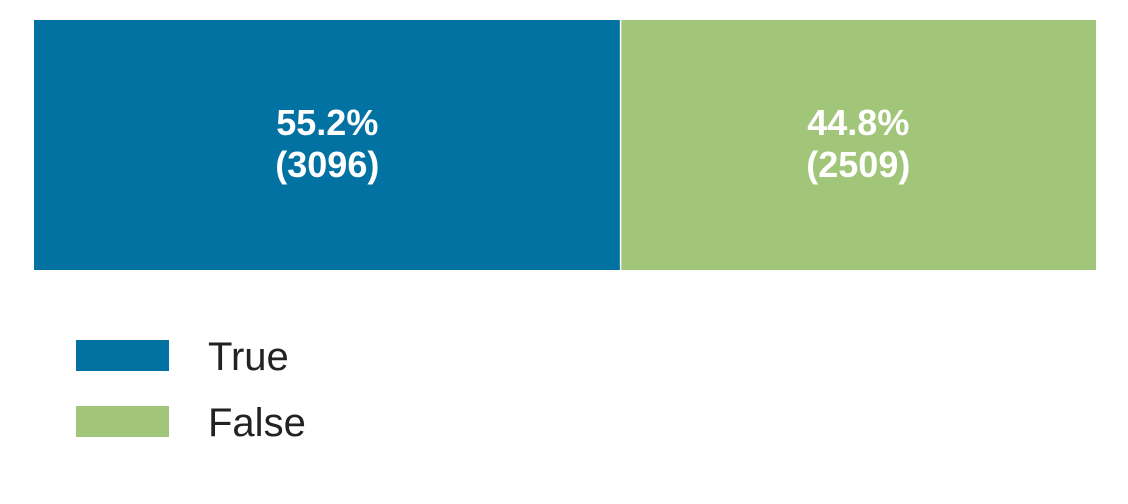  What do you see at coordinates (858, 122) in the screenshot?
I see `segment-percent-label-false: 44.8%` at bounding box center [858, 122].